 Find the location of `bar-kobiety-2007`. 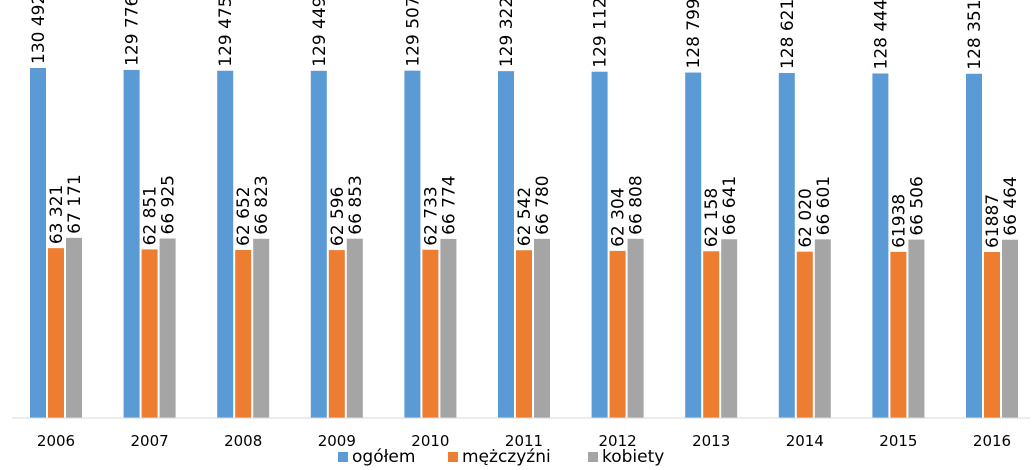

bar-kobiety-2007 is located at coordinates (167, 328).